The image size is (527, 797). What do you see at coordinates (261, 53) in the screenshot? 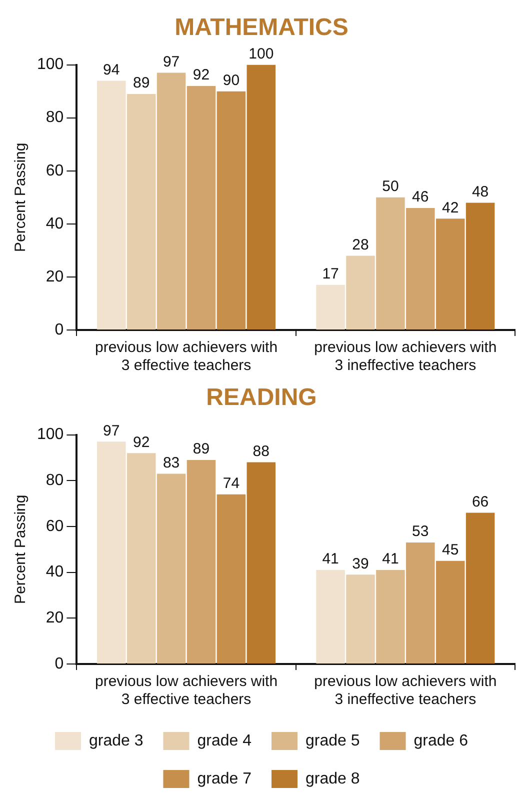
I see `data-label: 100` at bounding box center [261, 53].